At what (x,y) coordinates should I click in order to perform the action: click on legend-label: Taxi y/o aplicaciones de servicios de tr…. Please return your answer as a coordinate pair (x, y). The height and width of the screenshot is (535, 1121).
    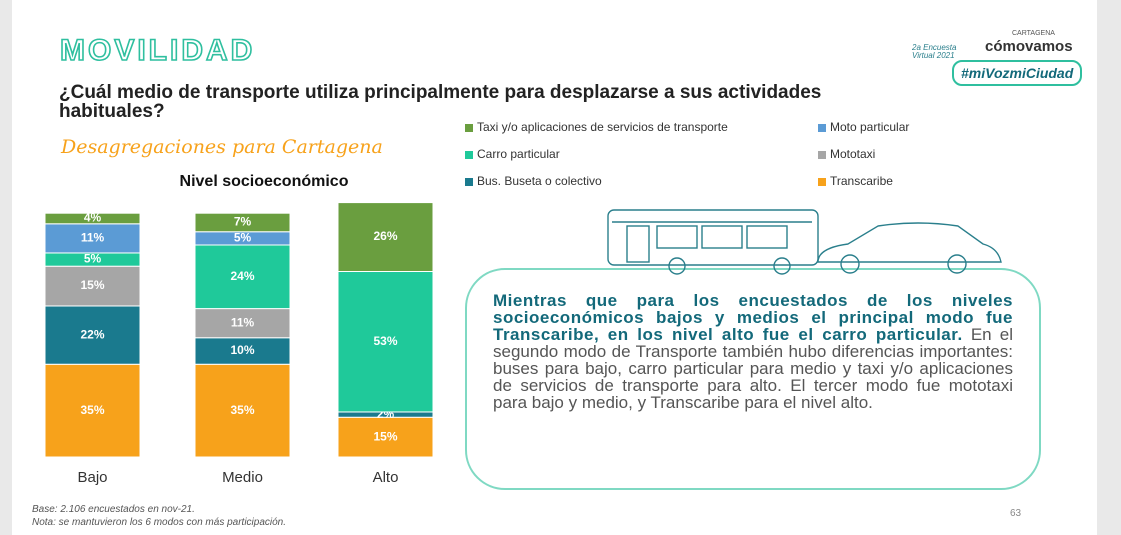
    Looking at the image, I should click on (602, 127).